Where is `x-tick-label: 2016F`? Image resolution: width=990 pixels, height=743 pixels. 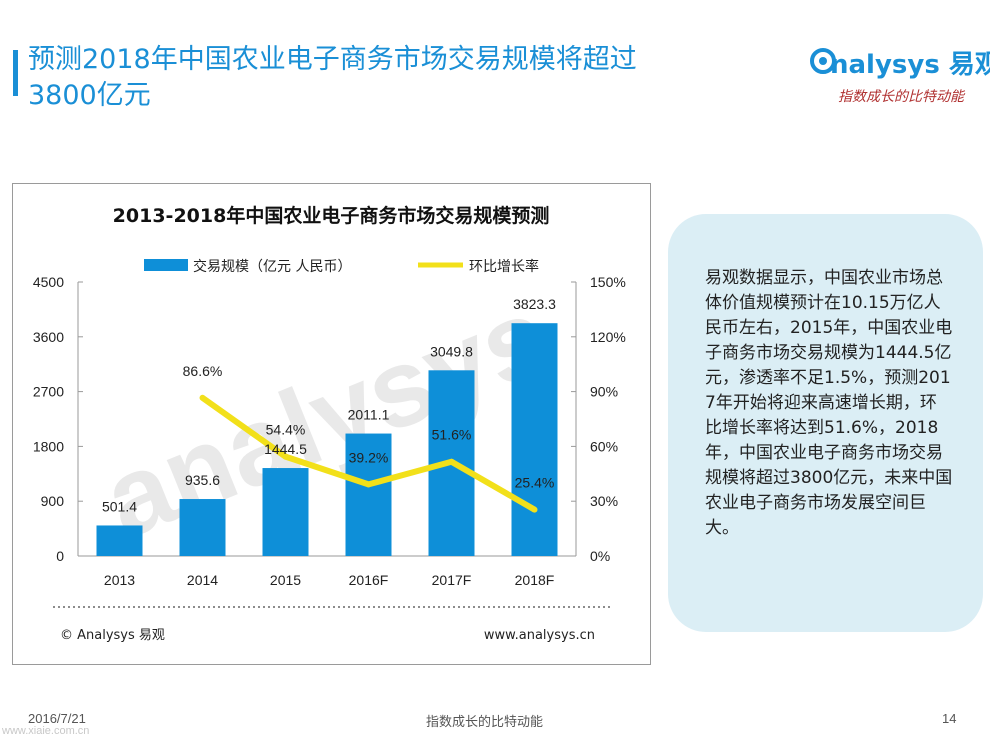 x-tick-label: 2016F is located at coordinates (369, 580).